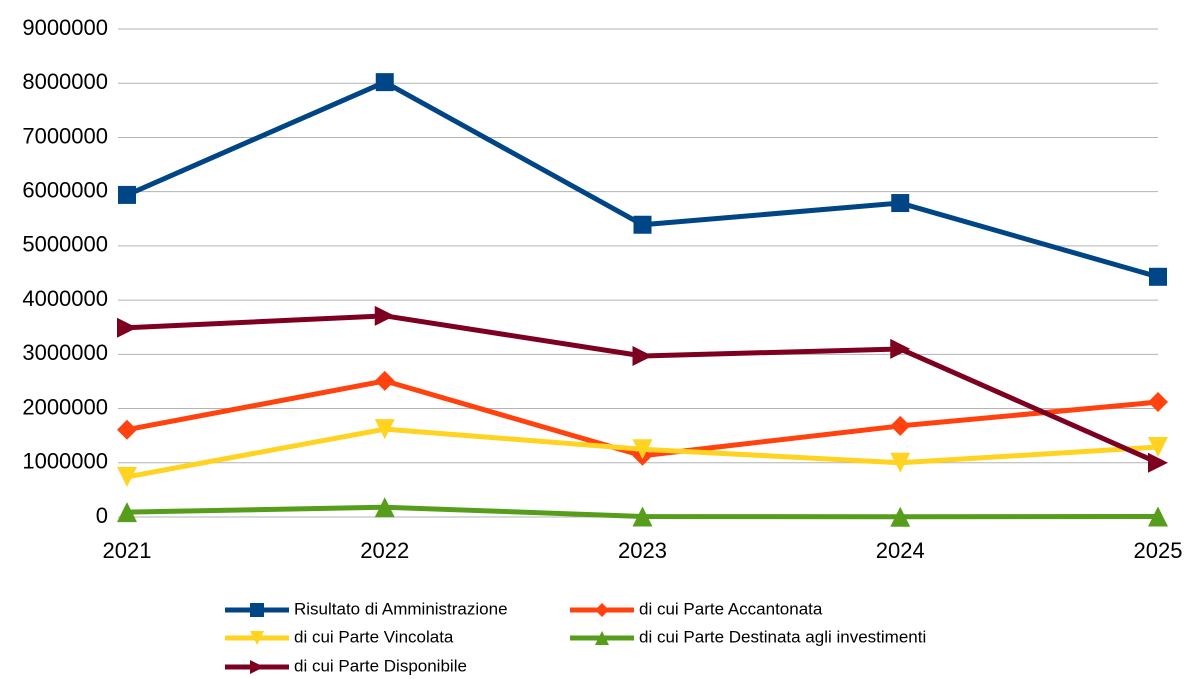 This screenshot has width=1187, height=679. Describe the element at coordinates (65, 406) in the screenshot. I see `y-tick-label: 2000000` at that location.